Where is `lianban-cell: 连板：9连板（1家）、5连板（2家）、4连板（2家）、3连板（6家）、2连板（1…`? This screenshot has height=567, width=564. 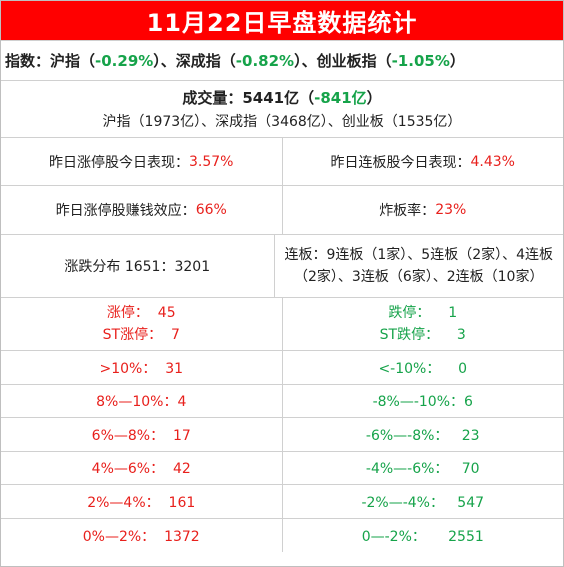
lianban-cell: 连板：9连板（1家）、5连板（2家）、4连板（2家）、3连板（6家）、2连板（1… is located at coordinates (419, 266).